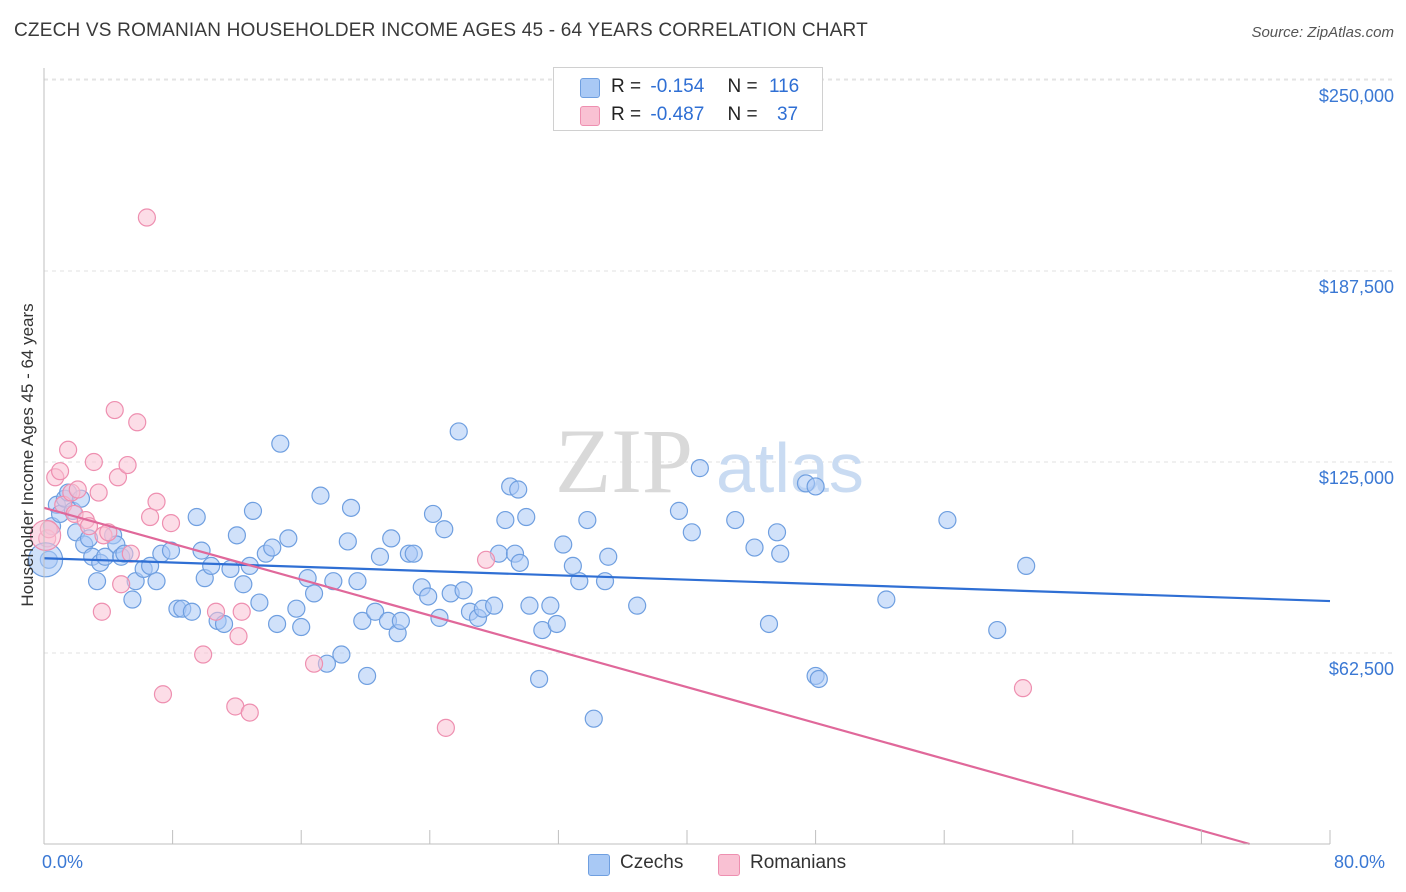 This screenshot has height=892, width=1406. I want to click on legend-text-romanian: R = -0.487 N = 37, so click(704, 115).